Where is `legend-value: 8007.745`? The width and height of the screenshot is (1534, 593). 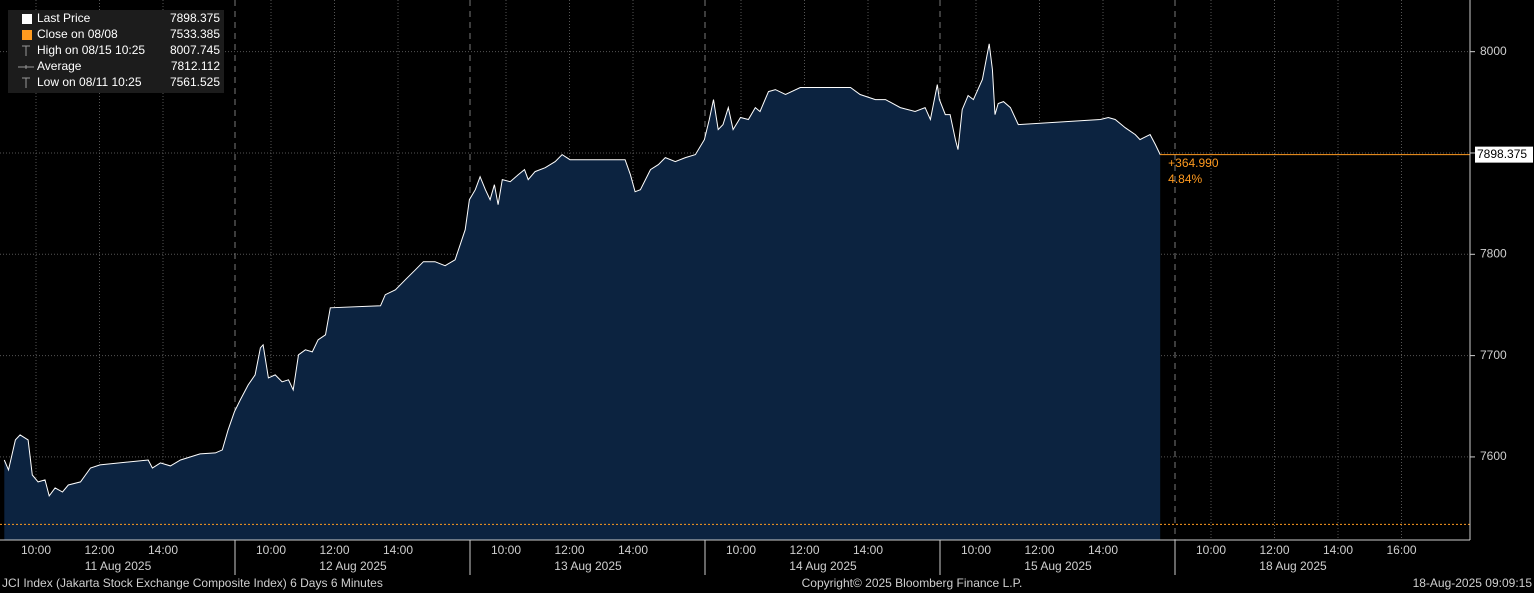
legend-value: 8007.745 is located at coordinates (195, 50).